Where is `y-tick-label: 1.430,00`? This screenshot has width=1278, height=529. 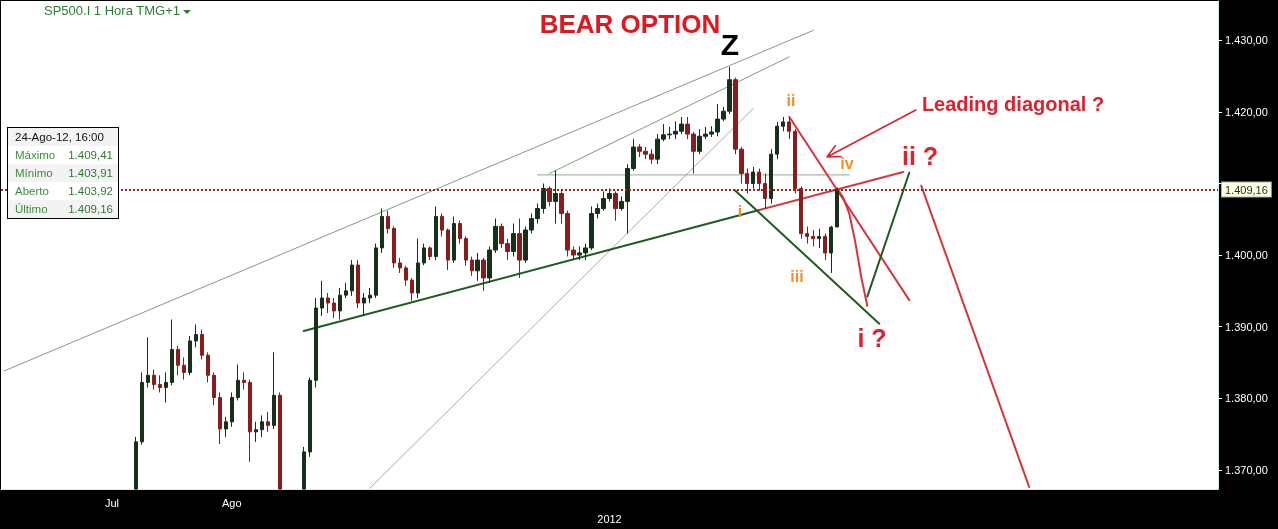
y-tick-label: 1.430,00 is located at coordinates (1246, 40).